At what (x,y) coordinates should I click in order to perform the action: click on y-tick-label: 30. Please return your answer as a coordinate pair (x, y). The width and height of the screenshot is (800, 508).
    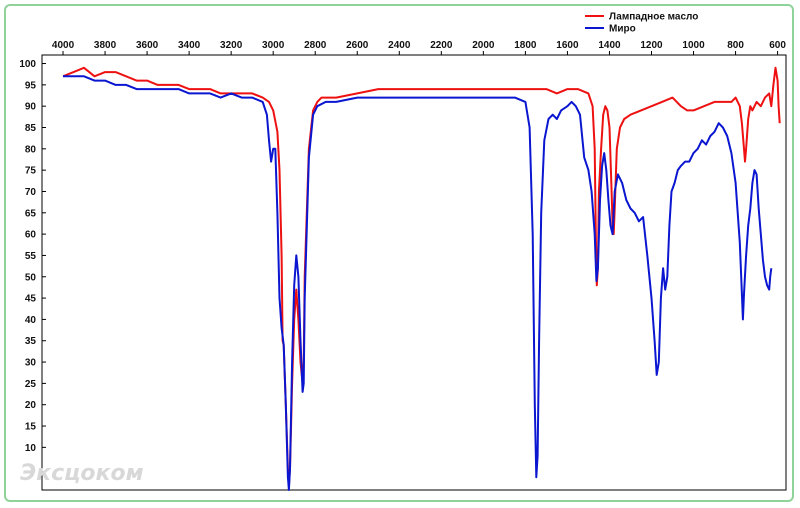
    Looking at the image, I should click on (31, 363).